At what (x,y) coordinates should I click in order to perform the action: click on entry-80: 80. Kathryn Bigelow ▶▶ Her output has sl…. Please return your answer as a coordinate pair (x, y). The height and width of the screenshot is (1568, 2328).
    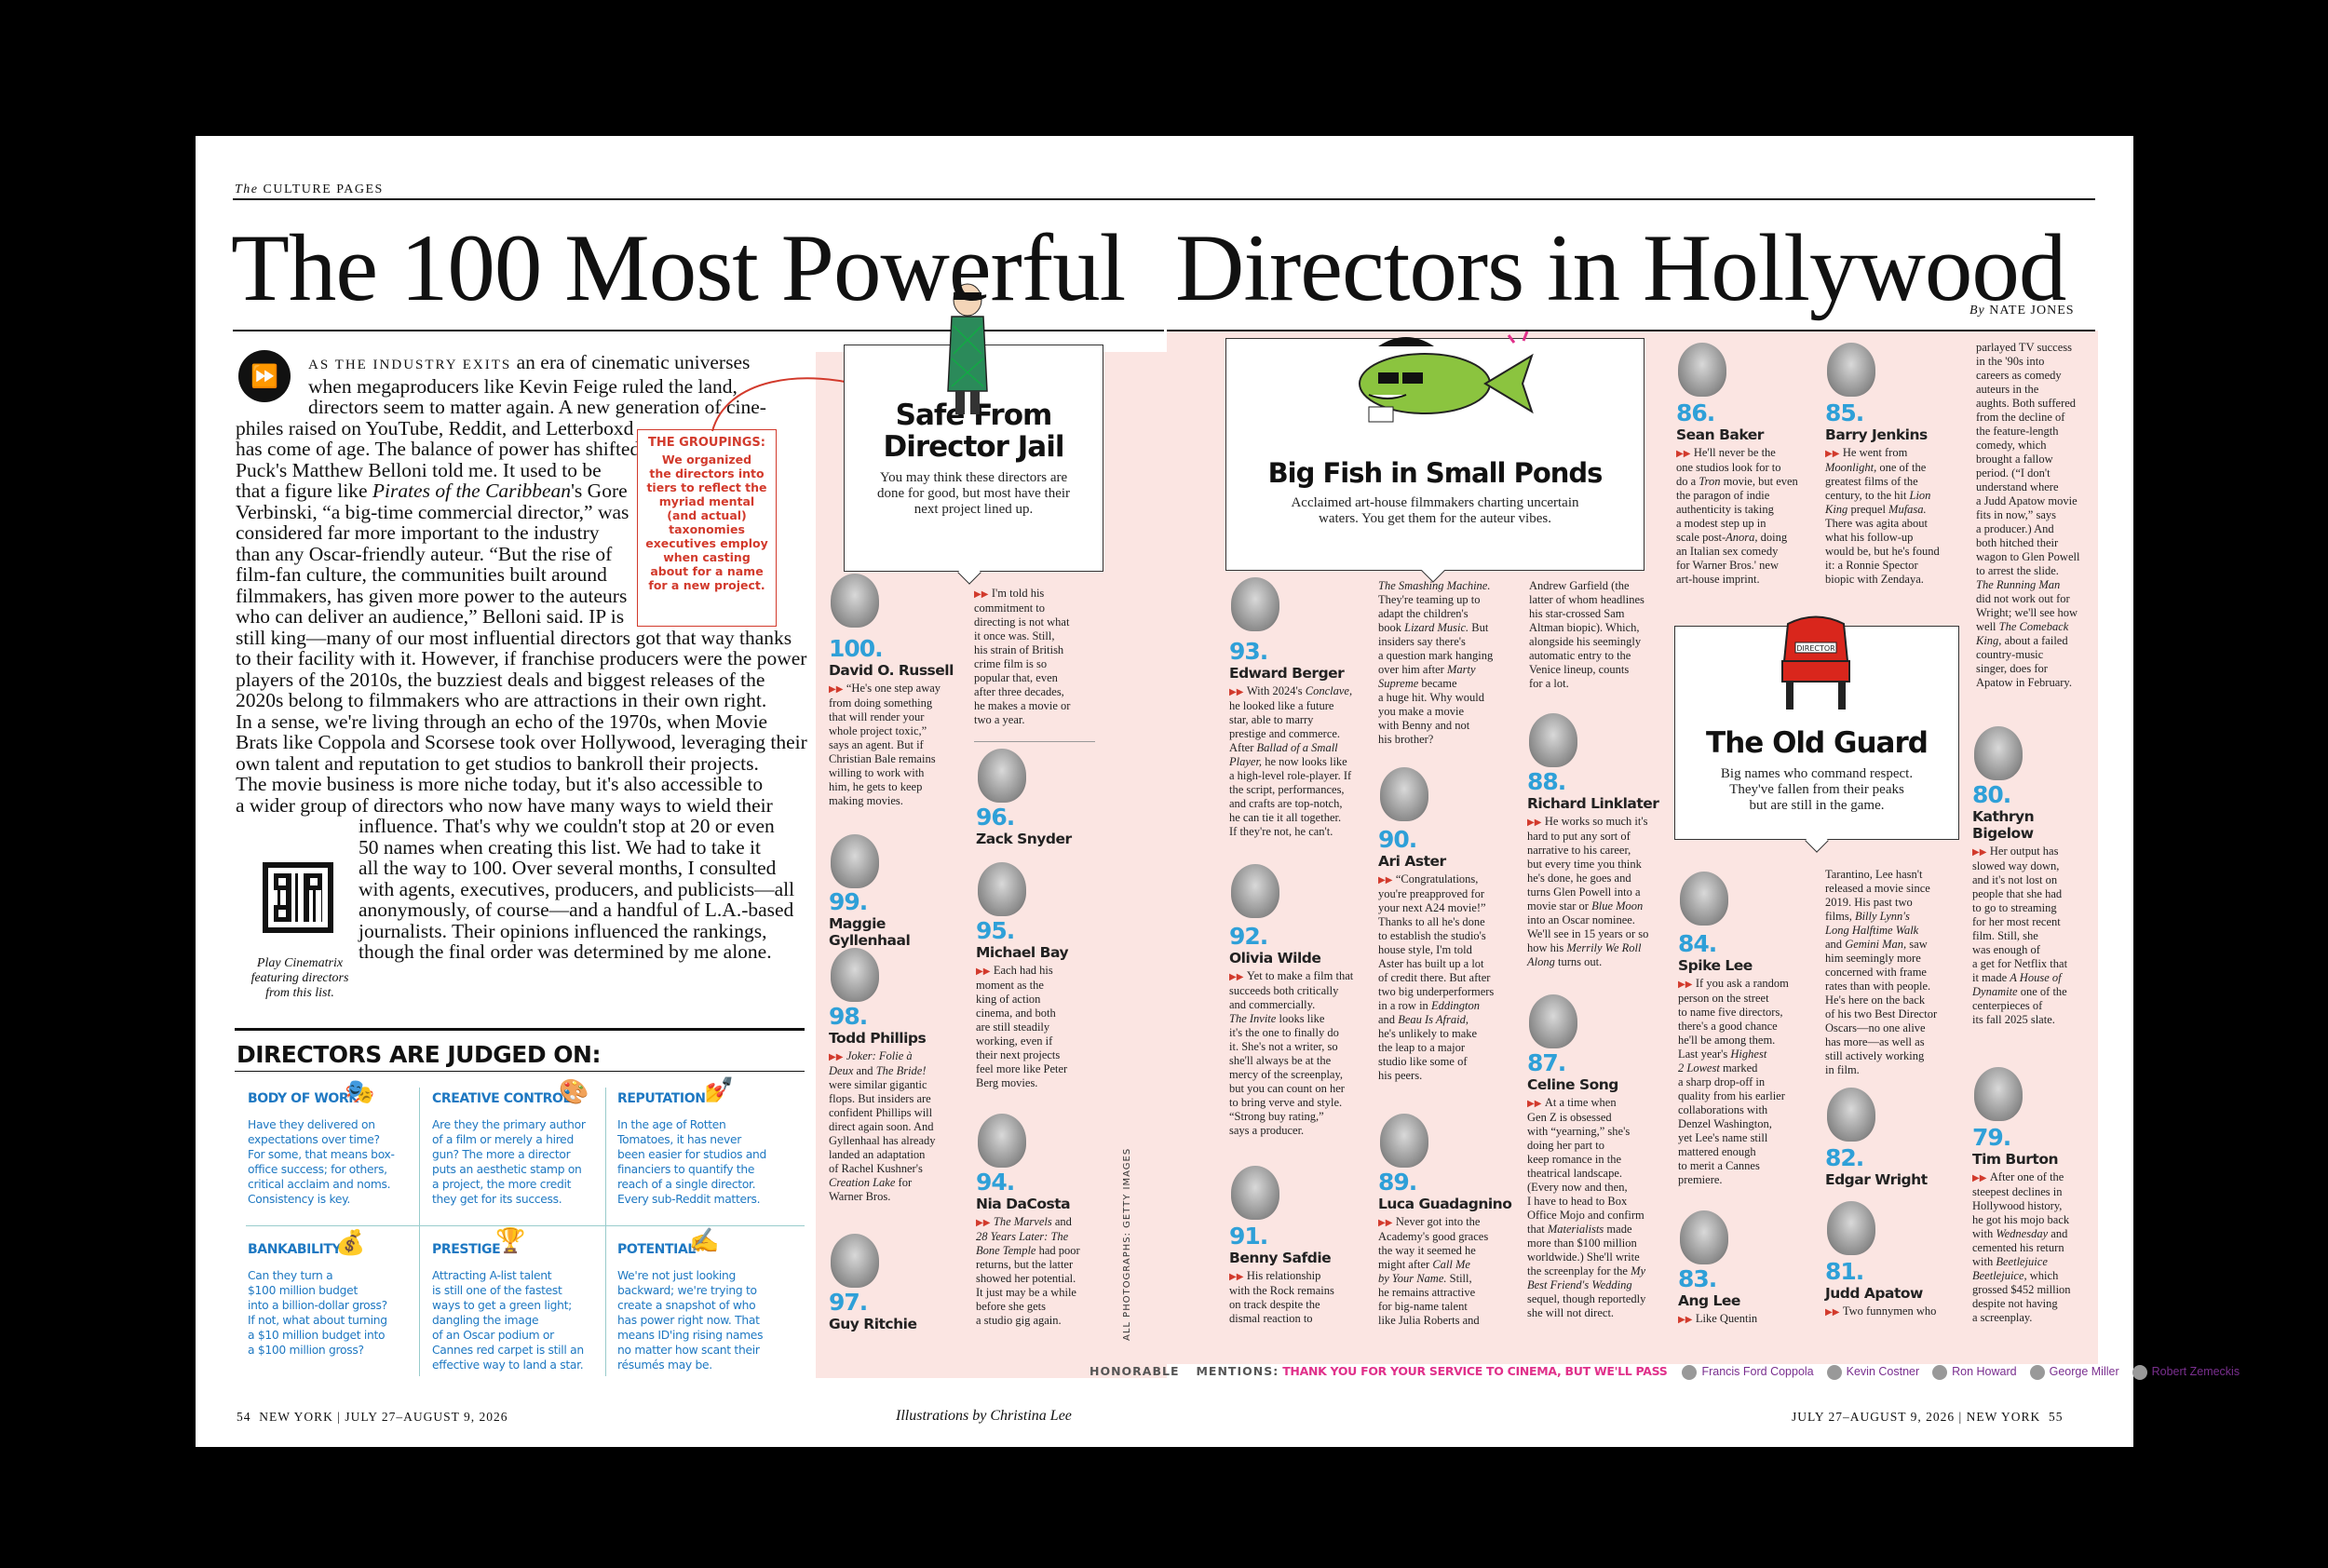
    Looking at the image, I should click on (2020, 904).